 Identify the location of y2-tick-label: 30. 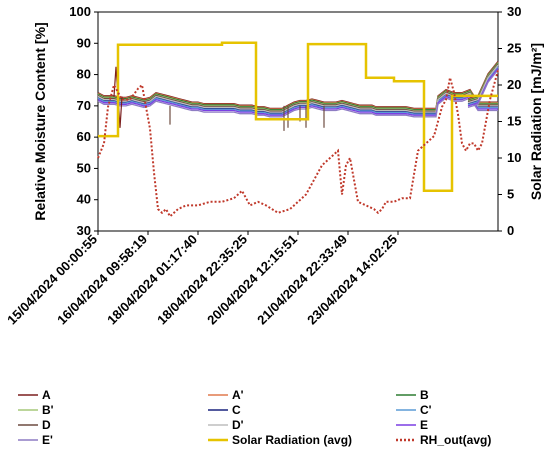
(514, 11).